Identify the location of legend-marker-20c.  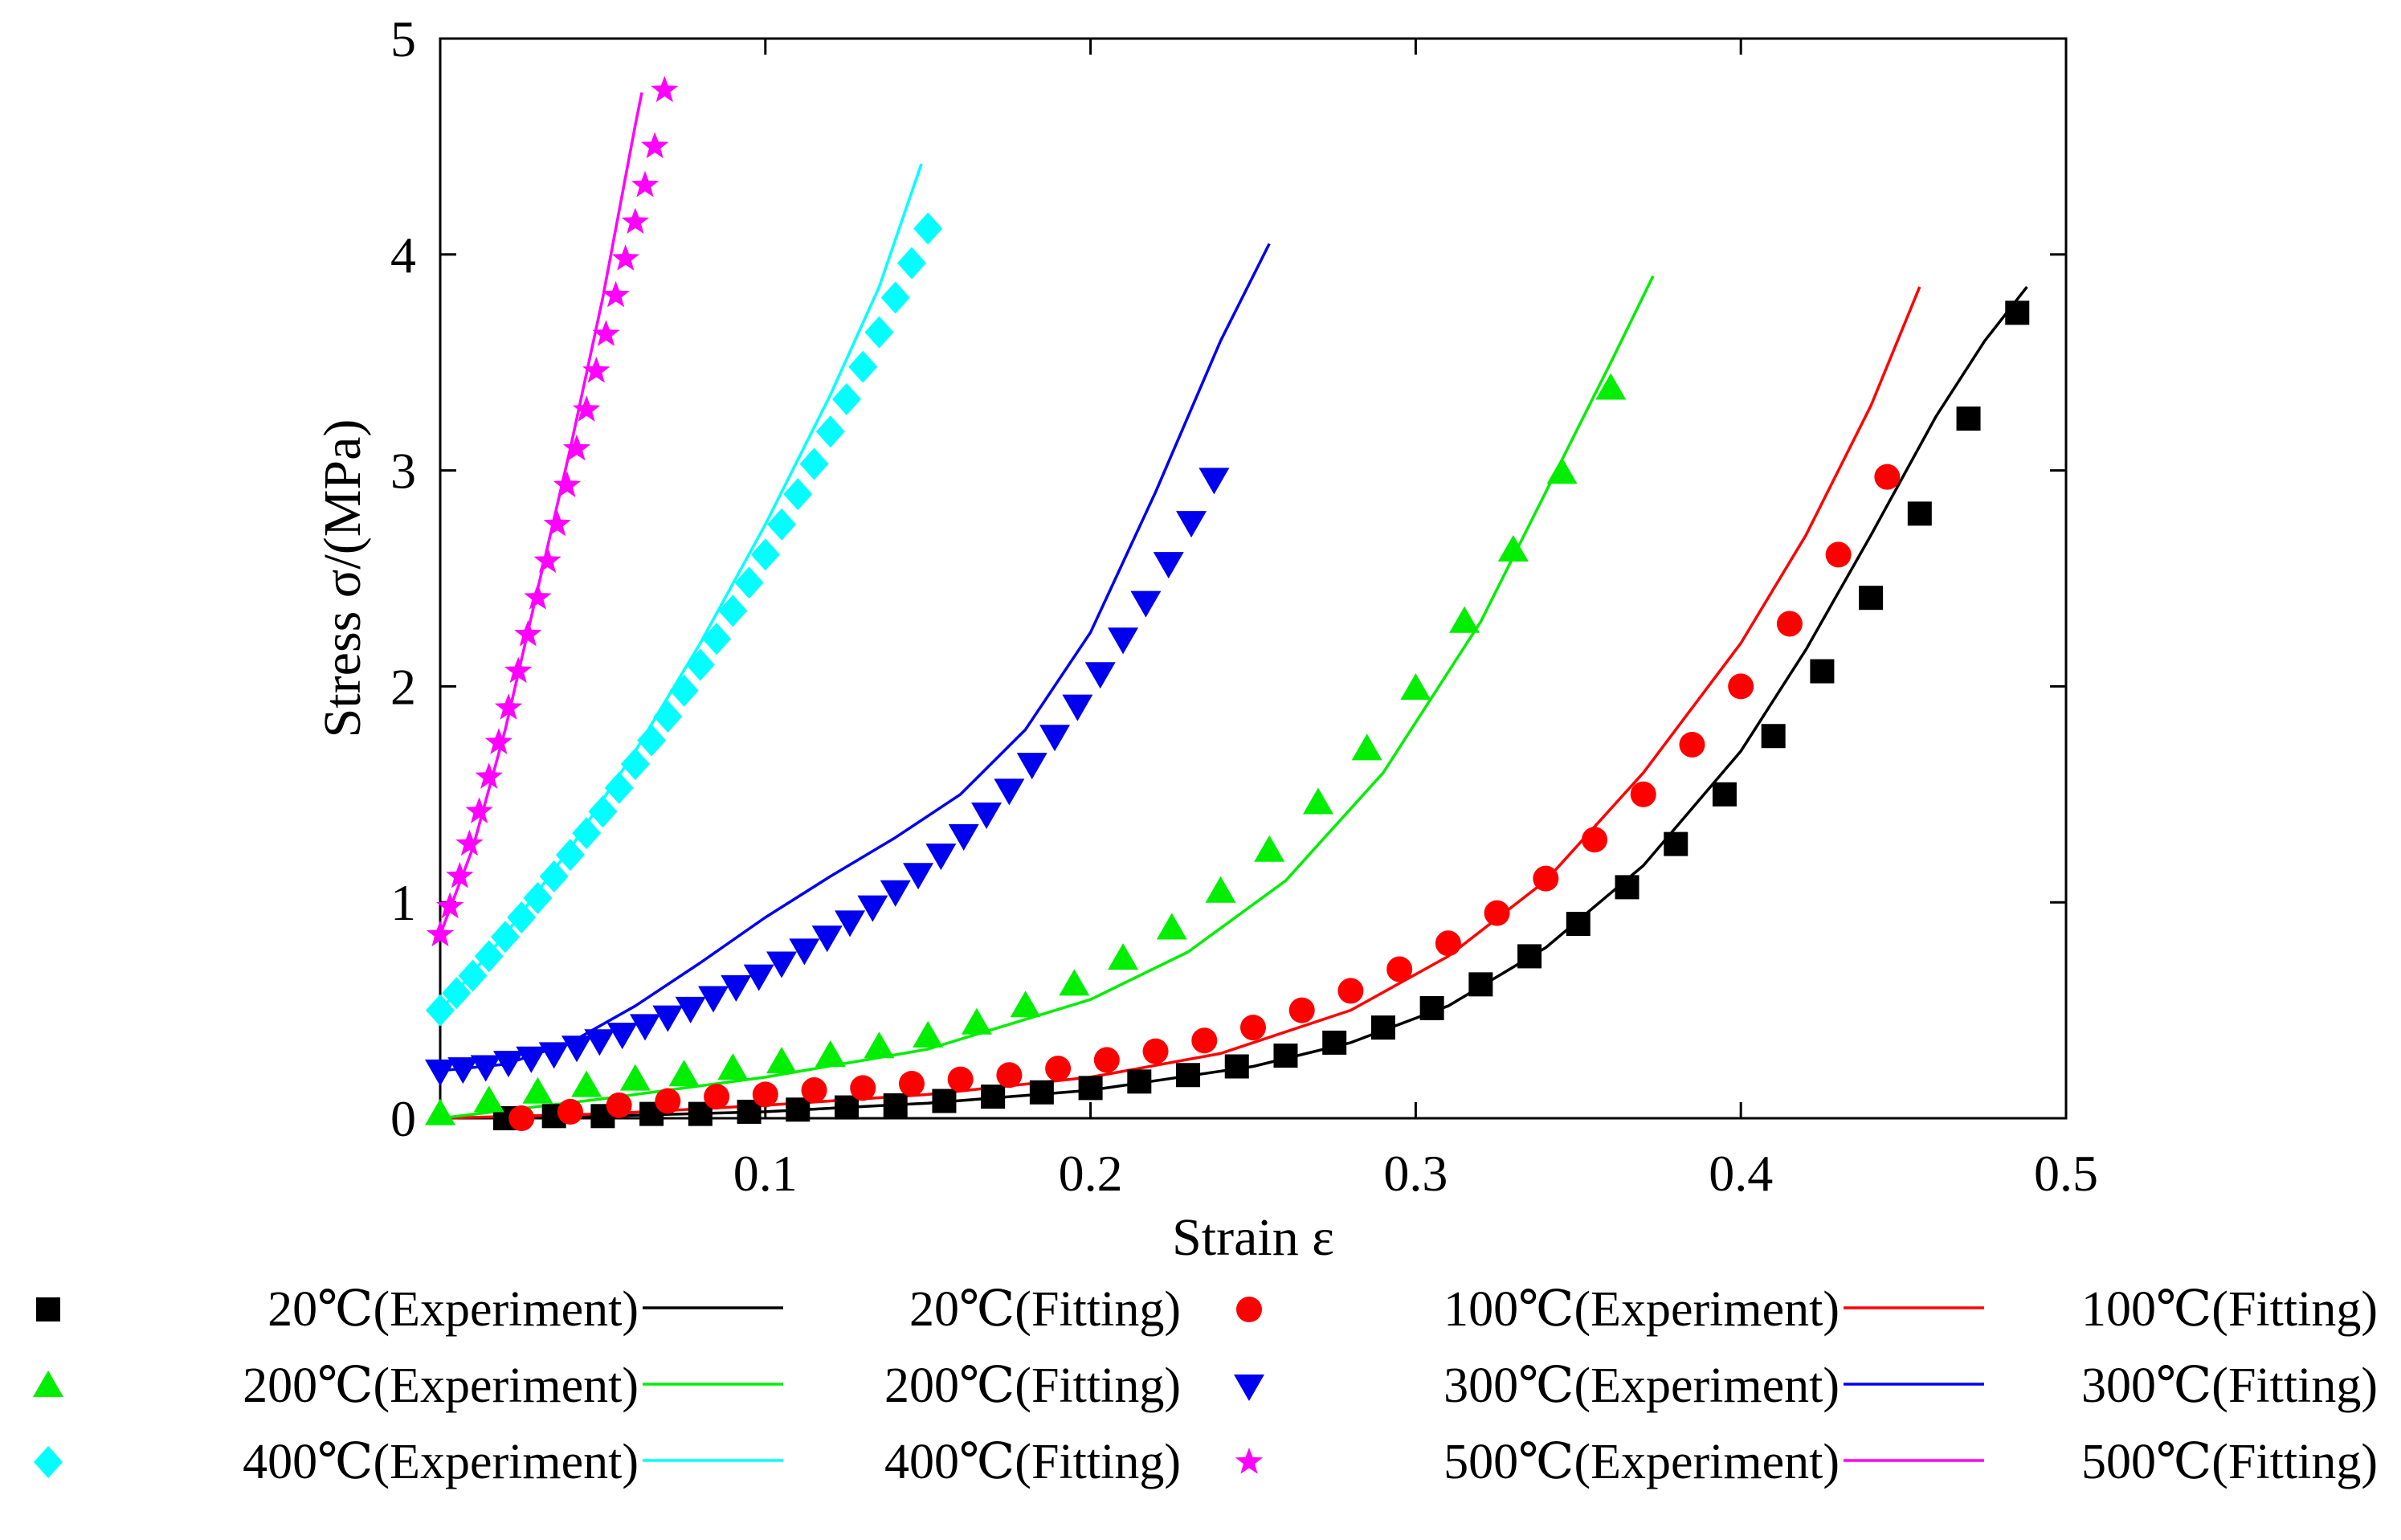
(48, 1309).